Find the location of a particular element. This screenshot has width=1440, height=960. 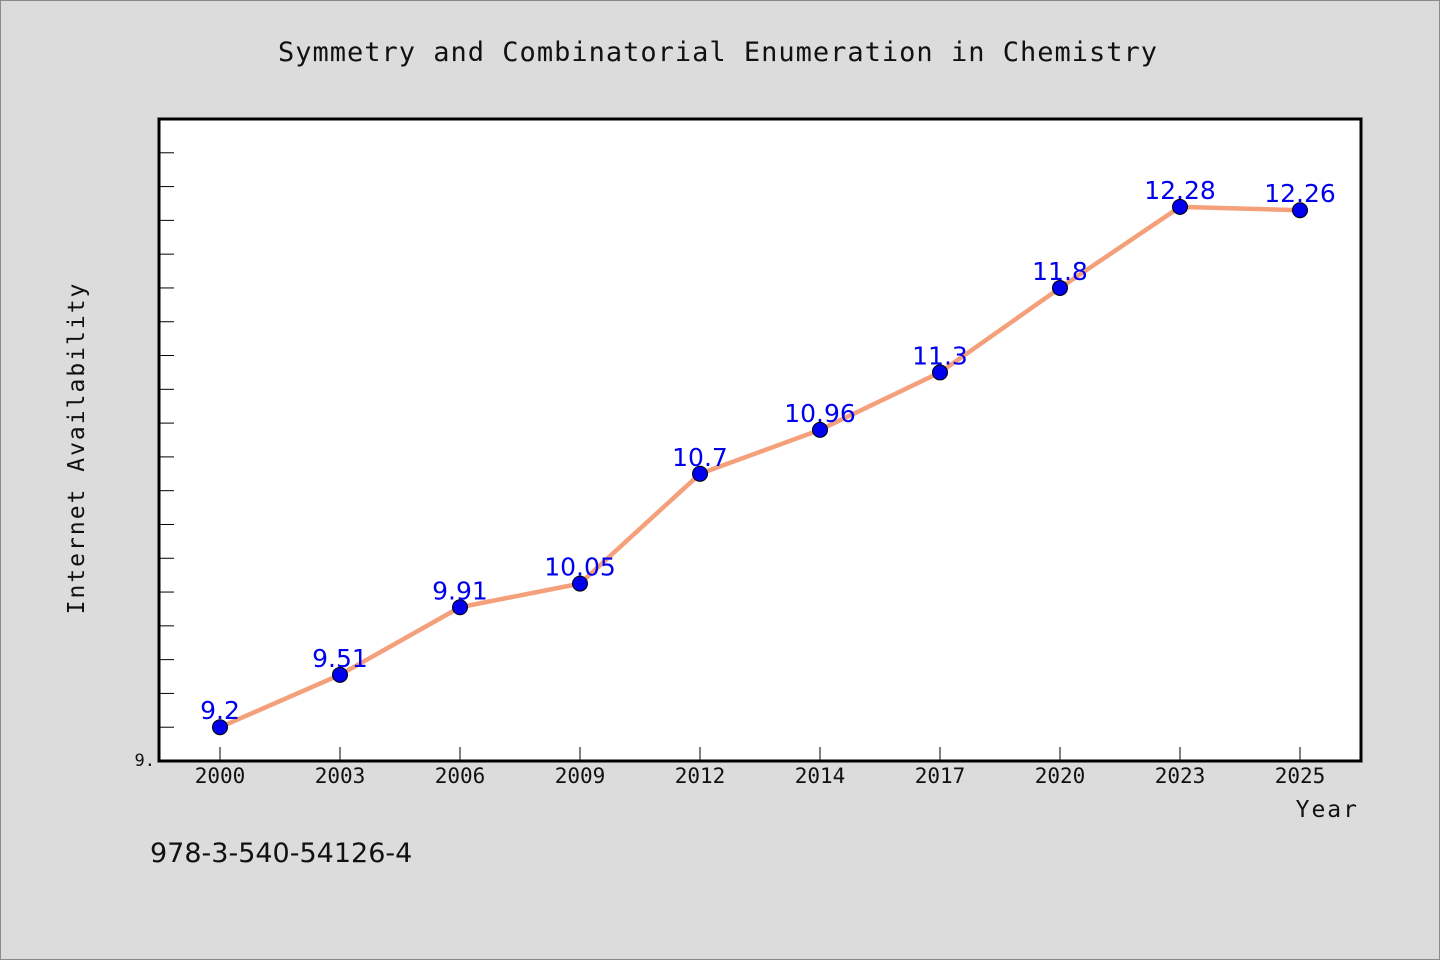

y-tick-label: 9. is located at coordinates (145, 761).